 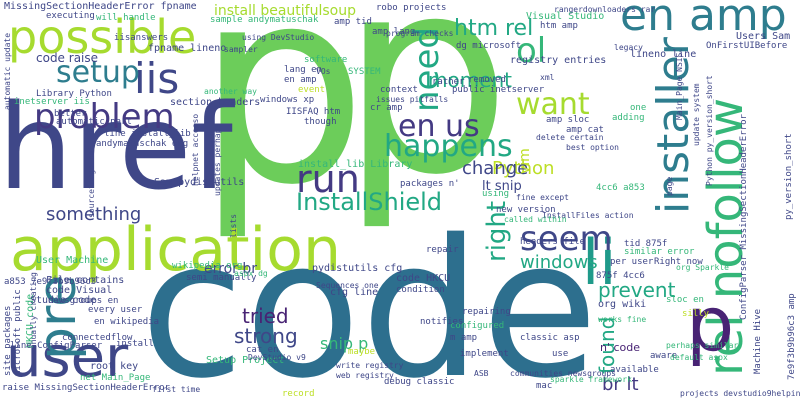 I want to click on cloud-word: page, so click(x=669, y=186).